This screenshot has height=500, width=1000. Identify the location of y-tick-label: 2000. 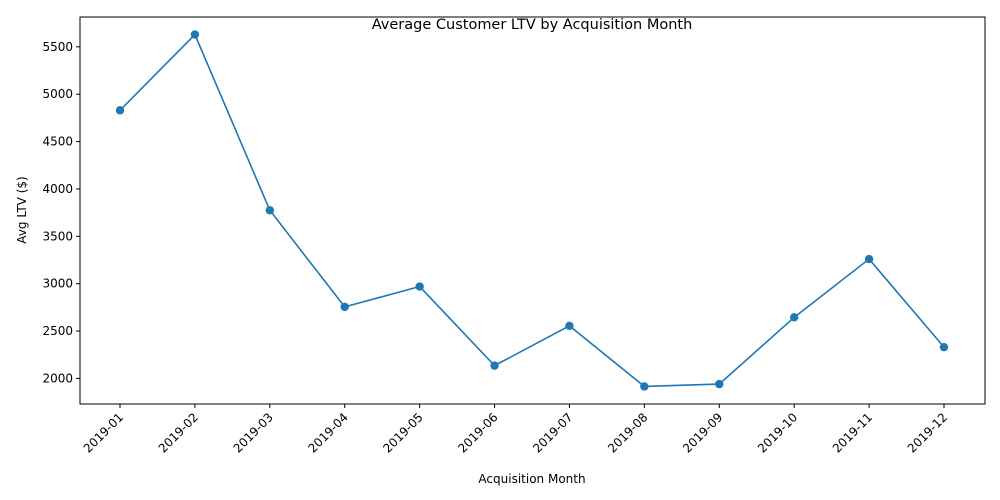
(57, 378).